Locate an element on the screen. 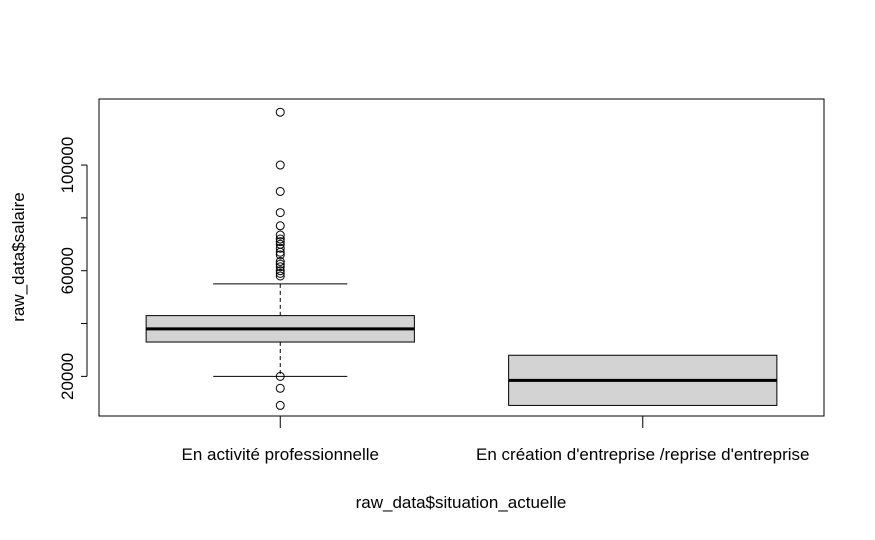  y-axis: 20000 60000 100000 is located at coordinates (73, 268).